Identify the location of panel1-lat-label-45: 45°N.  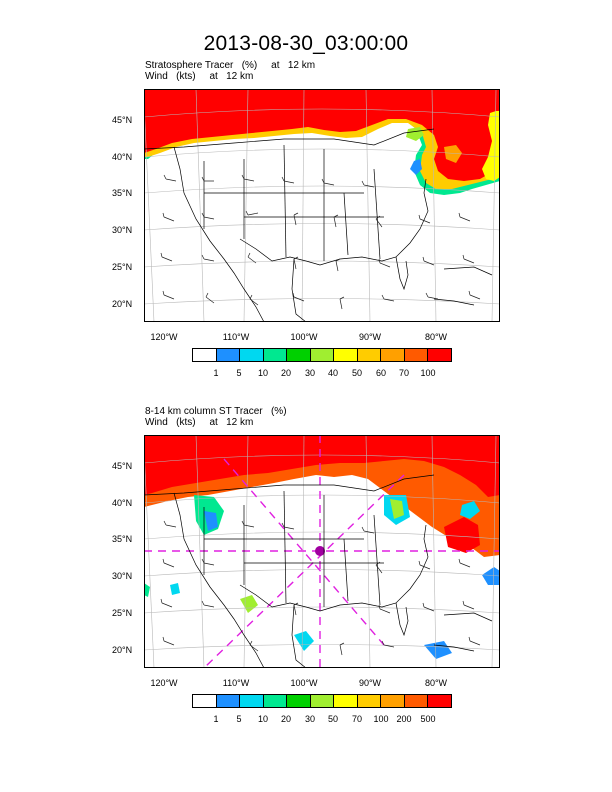
(122, 120).